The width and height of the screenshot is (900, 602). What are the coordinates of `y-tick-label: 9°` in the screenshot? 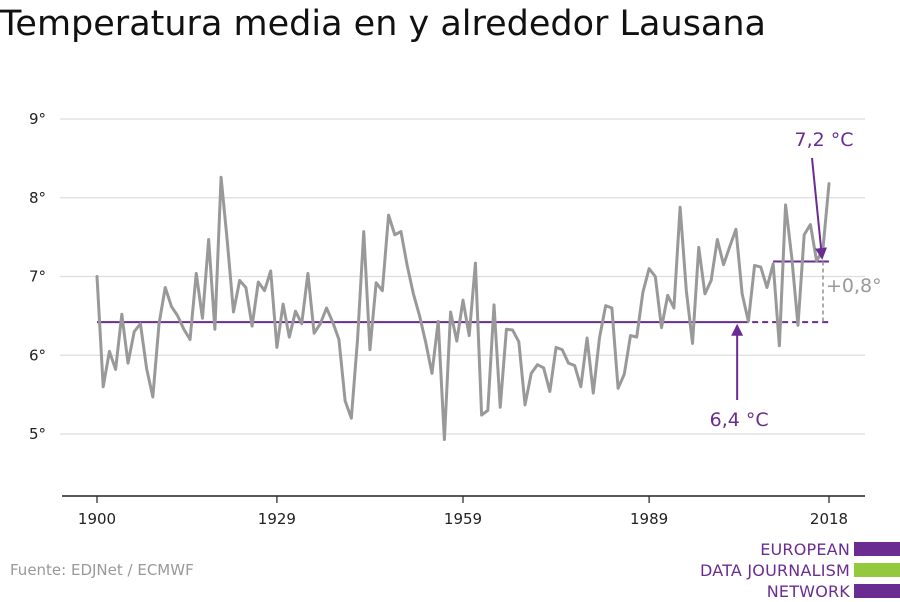 It's located at (37, 119).